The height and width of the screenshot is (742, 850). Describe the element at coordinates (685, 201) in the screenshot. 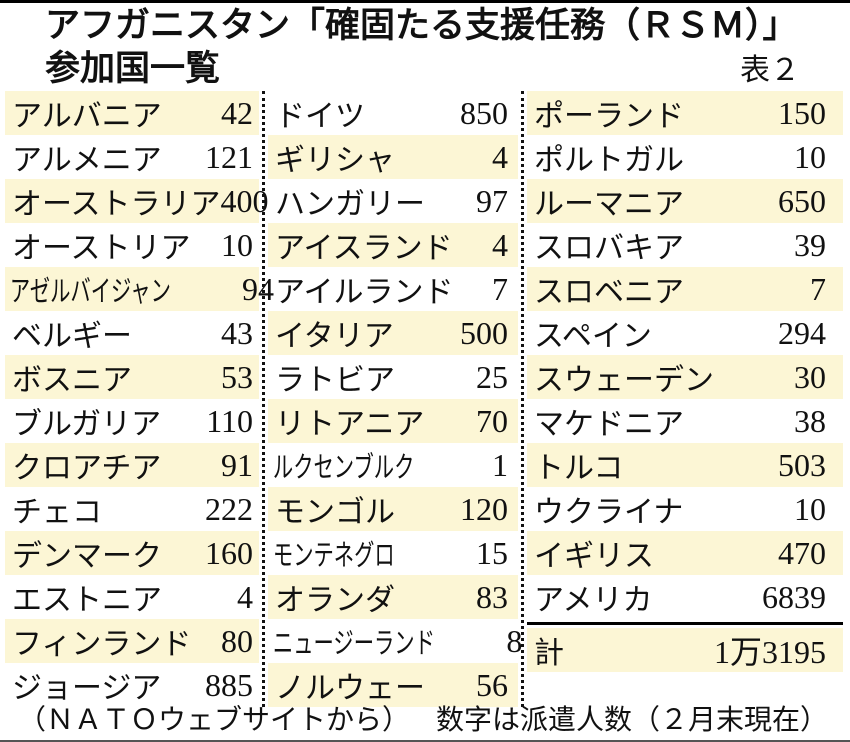

I see `table-row: ルーマニア 650` at that location.